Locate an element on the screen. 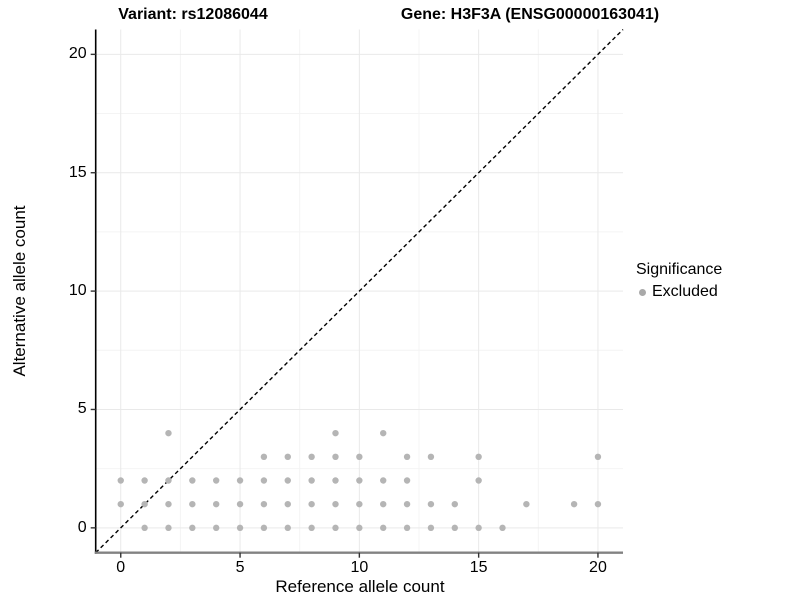  legend-item-excluded: Excluded is located at coordinates (679, 292).